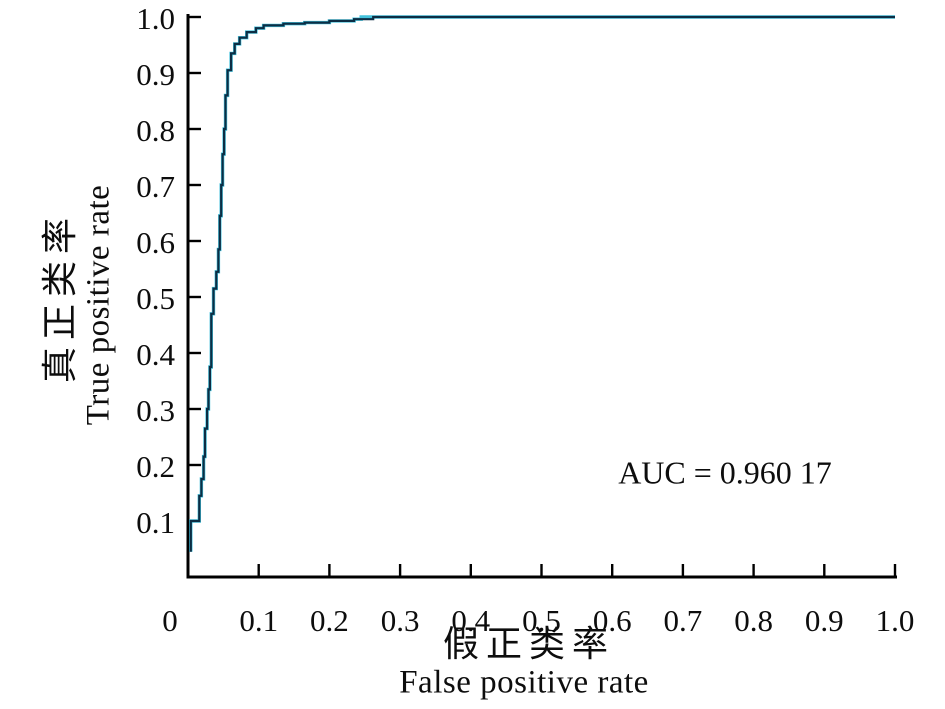  What do you see at coordinates (753, 620) in the screenshot?
I see `x-tick-label: 0.8` at bounding box center [753, 620].